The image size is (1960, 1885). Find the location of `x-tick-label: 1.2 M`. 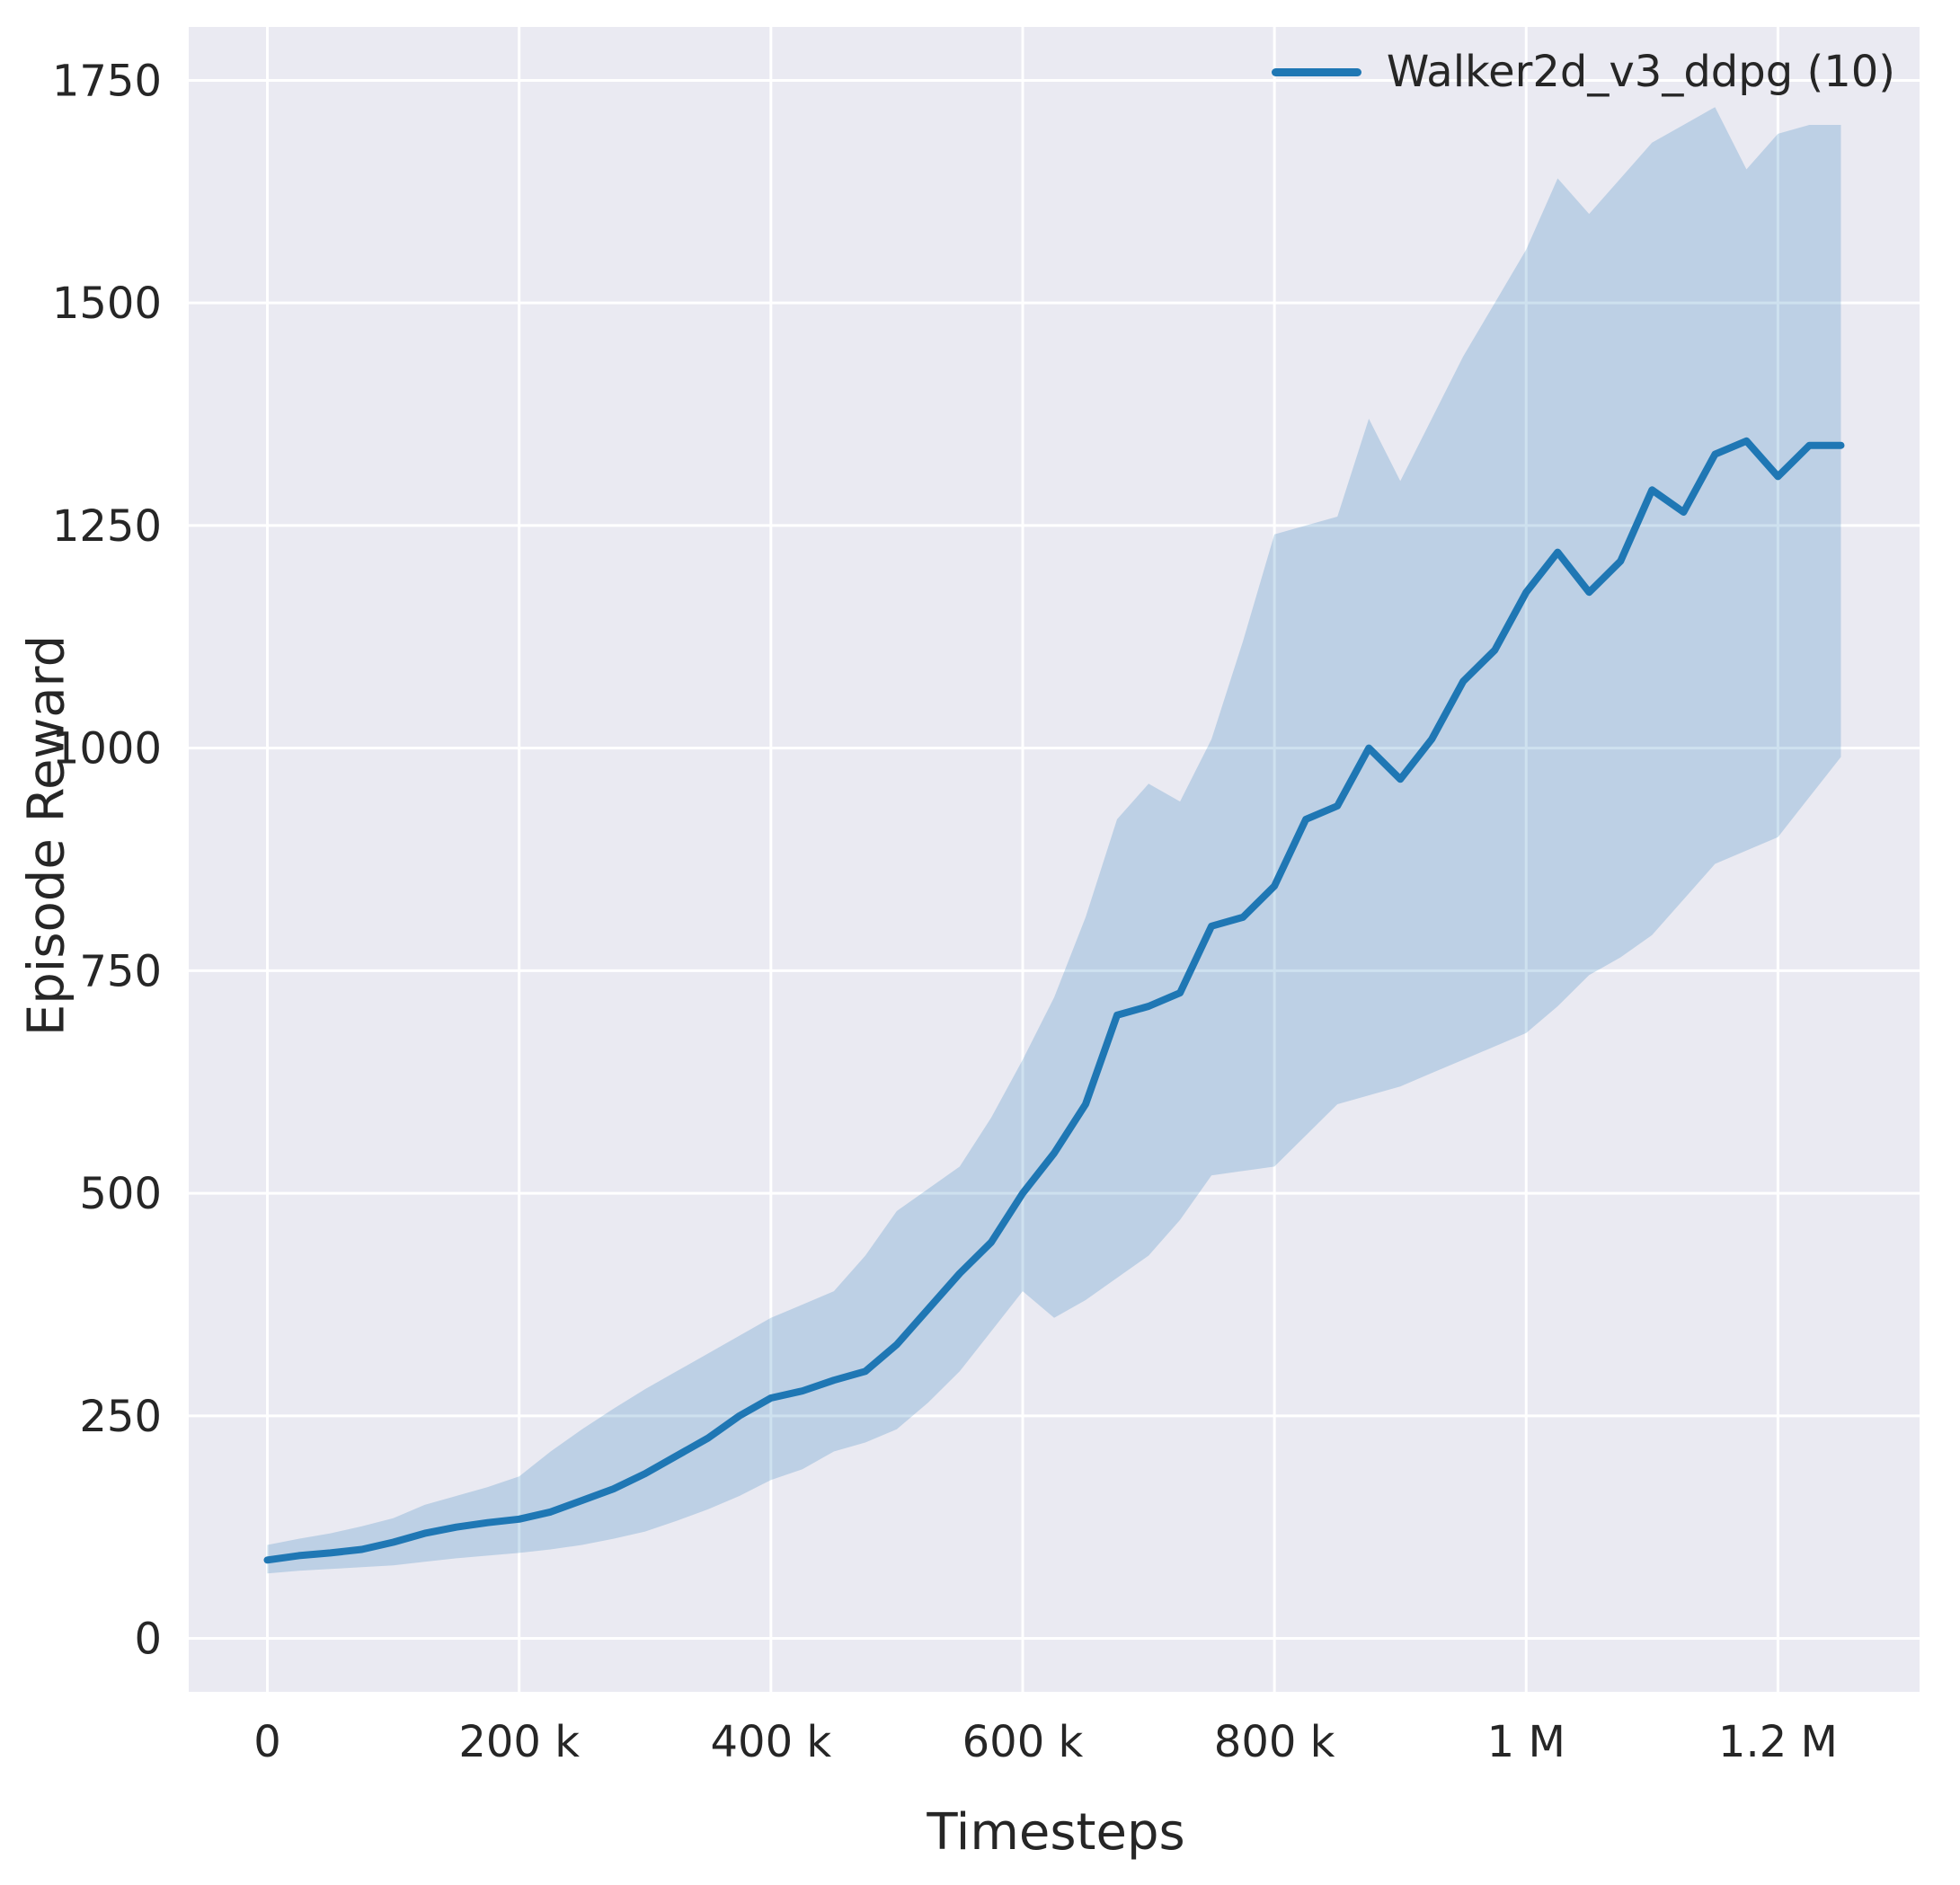

x-tick-label: 1.2 M is located at coordinates (1778, 1742).